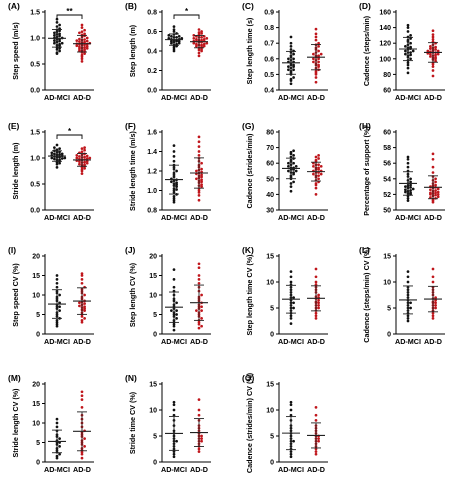 Image resolution: width=463 pixels, height=500 pixels. I want to click on y-tick-label: 0.9, so click(269, 13).